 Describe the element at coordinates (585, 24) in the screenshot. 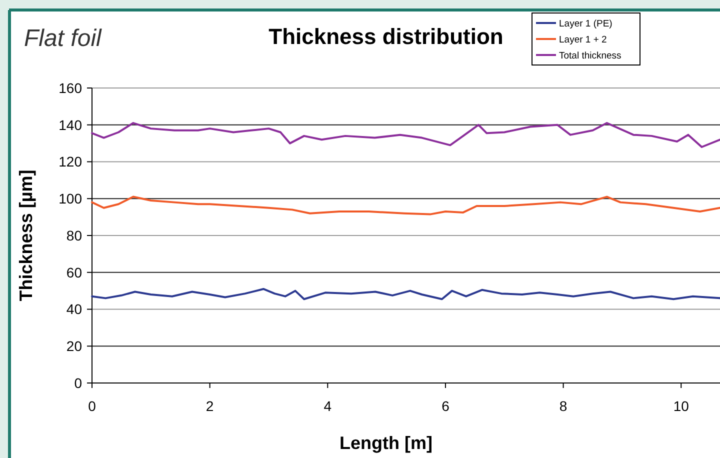

I see `legend-label: Layer 1 (PE)` at that location.